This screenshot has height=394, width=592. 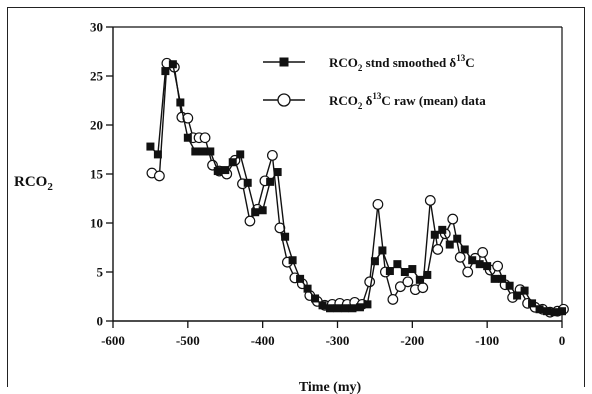 I want to click on y-tick-label: 15, so click(x=97, y=174).